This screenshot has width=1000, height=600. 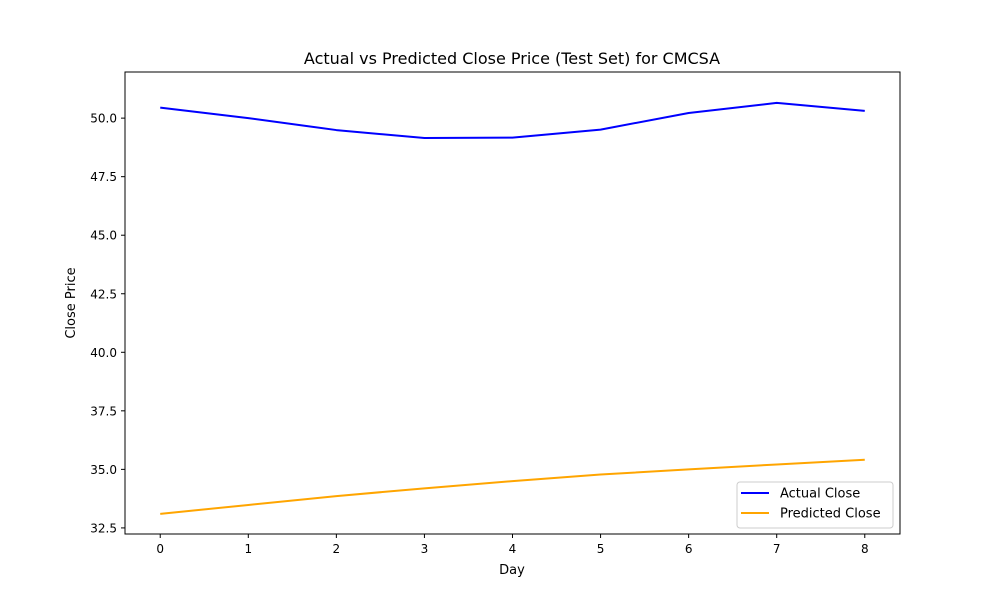 I want to click on y-tick-label: 50.0, so click(x=103, y=119).